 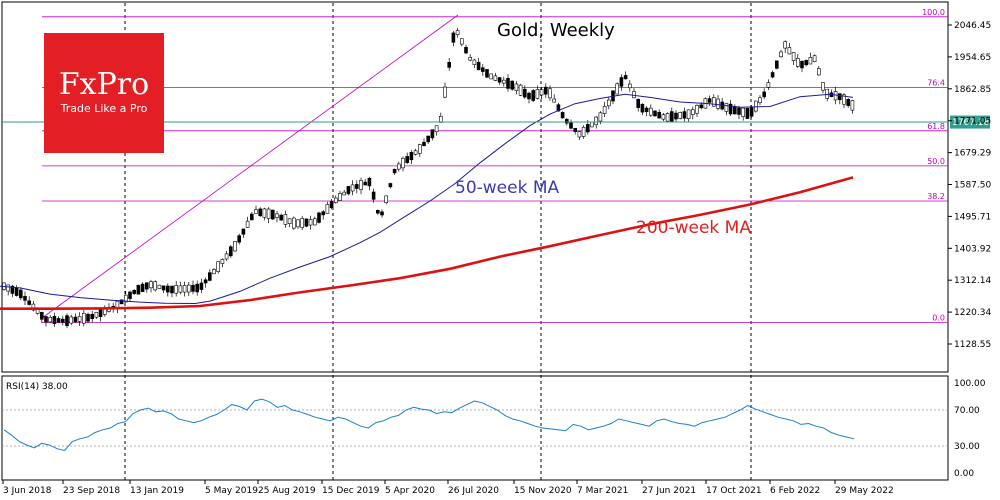 I want to click on ma200-annotation: 200-week MA, so click(x=693, y=228).